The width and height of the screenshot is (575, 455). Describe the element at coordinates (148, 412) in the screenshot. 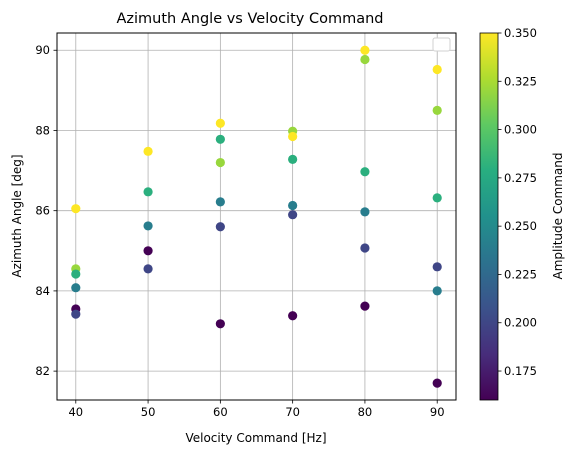

I see `x-tick-label: 50` at that location.